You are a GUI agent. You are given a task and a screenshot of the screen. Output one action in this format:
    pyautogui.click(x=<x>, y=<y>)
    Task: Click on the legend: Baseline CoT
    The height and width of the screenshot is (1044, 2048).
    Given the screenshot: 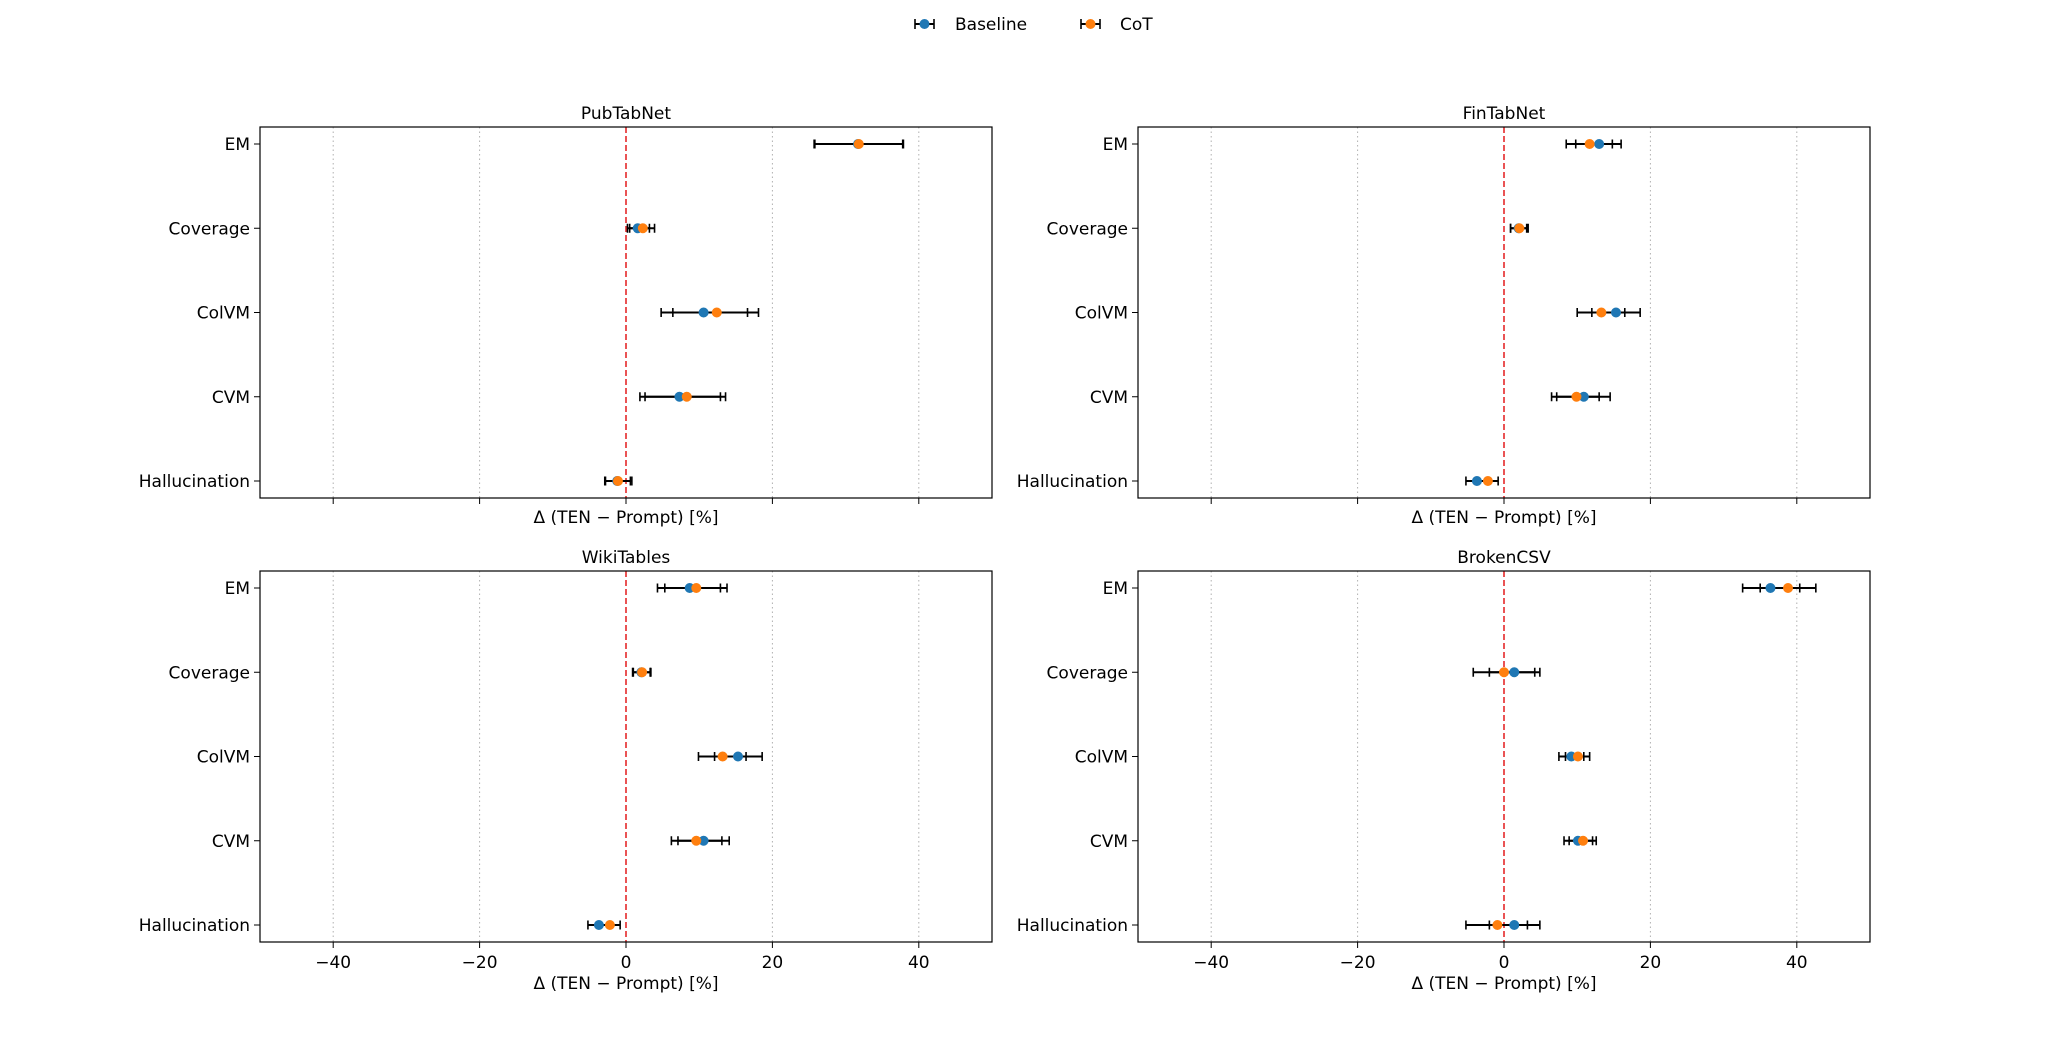 What is the action you would take?
    pyautogui.click(x=1033, y=25)
    